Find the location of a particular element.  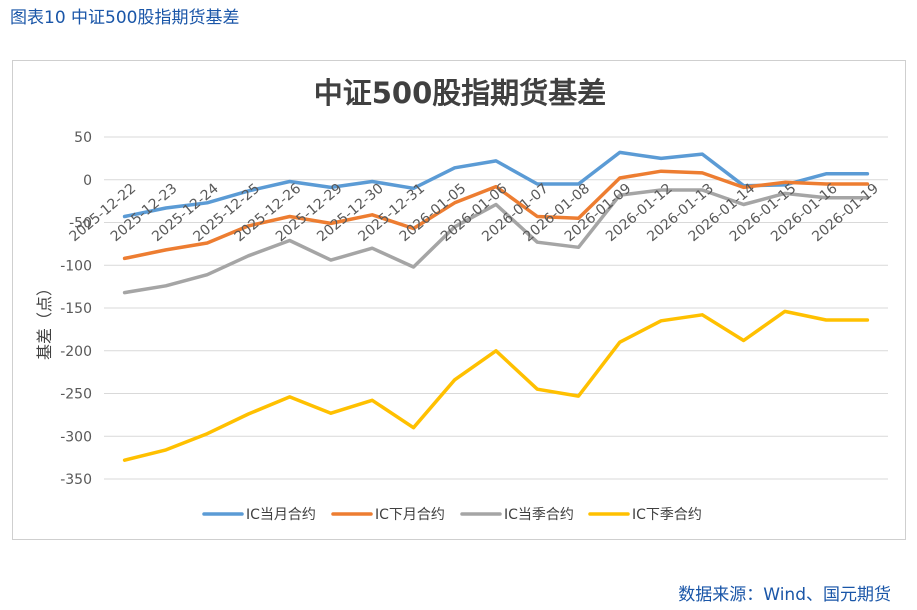

y-tick-label: 50 is located at coordinates (83, 138).